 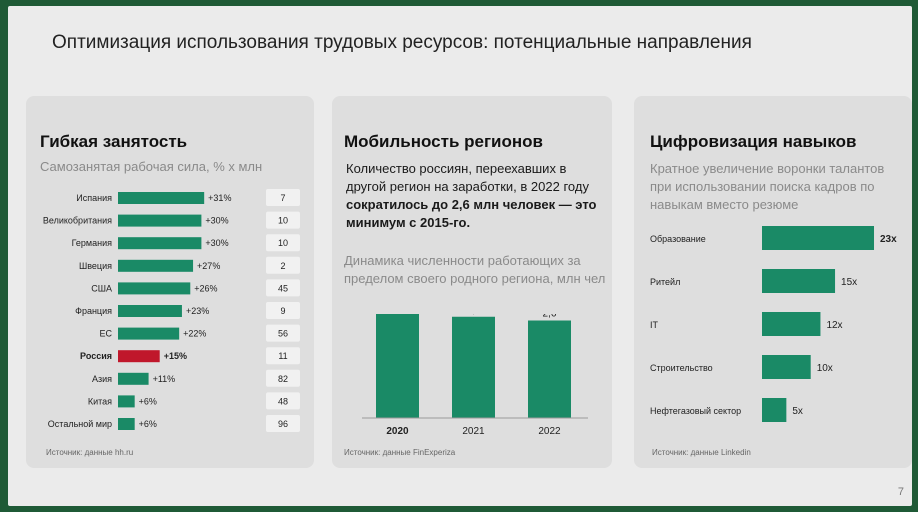 What do you see at coordinates (753, 141) in the screenshot?
I see `digital-title: Цифровизация навыков` at bounding box center [753, 141].